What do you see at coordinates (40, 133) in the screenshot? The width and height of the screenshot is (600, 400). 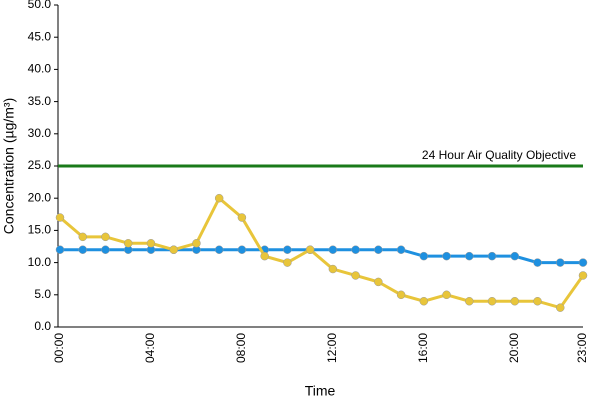 I see `y-tick-label: 30.0` at bounding box center [40, 133].